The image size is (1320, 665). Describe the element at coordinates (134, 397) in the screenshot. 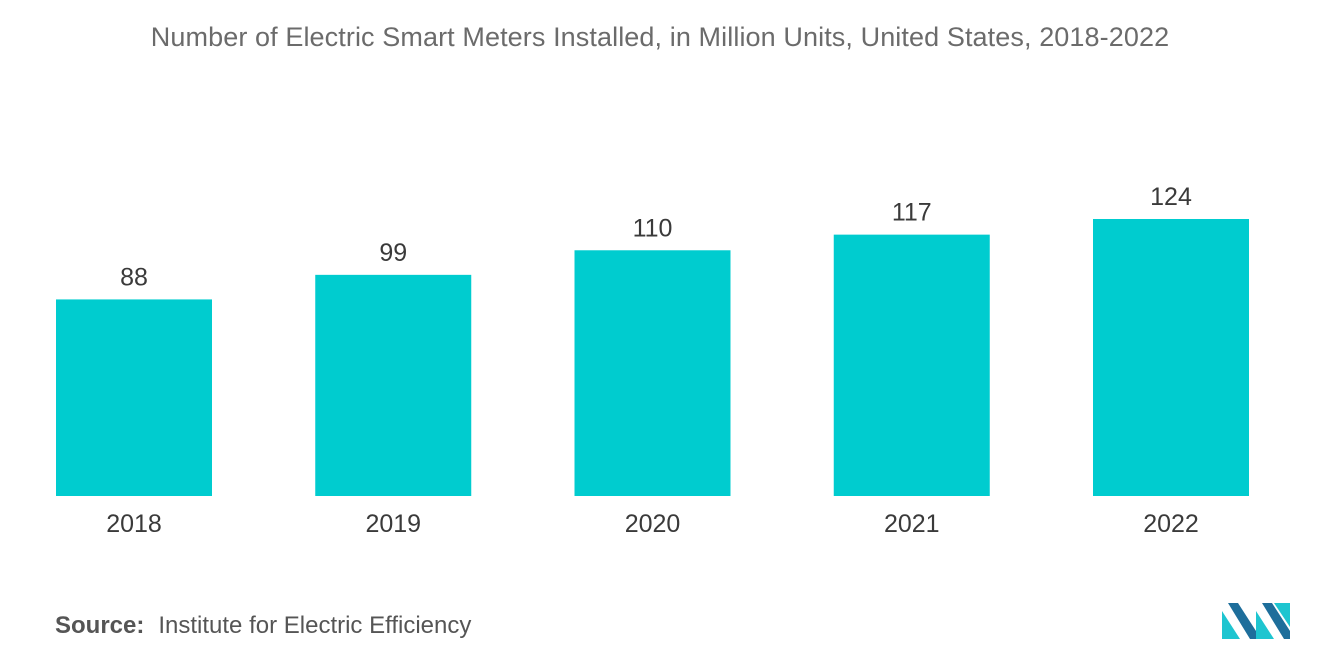

I see `bar-2018` at that location.